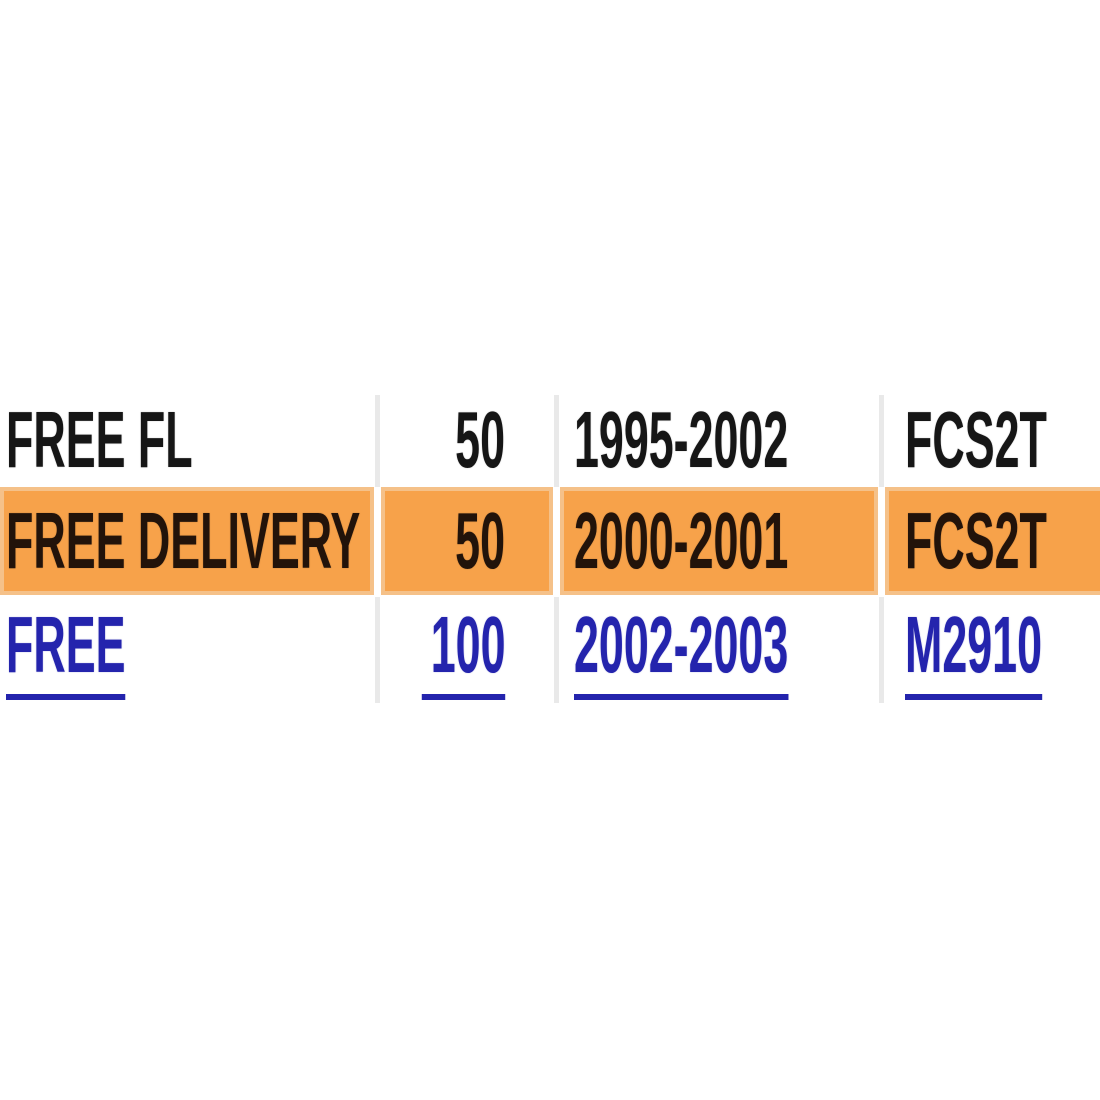 The image size is (1100, 1100). I want to click on description-cell-highlighted: FREE DELIVERY, so click(187, 541).